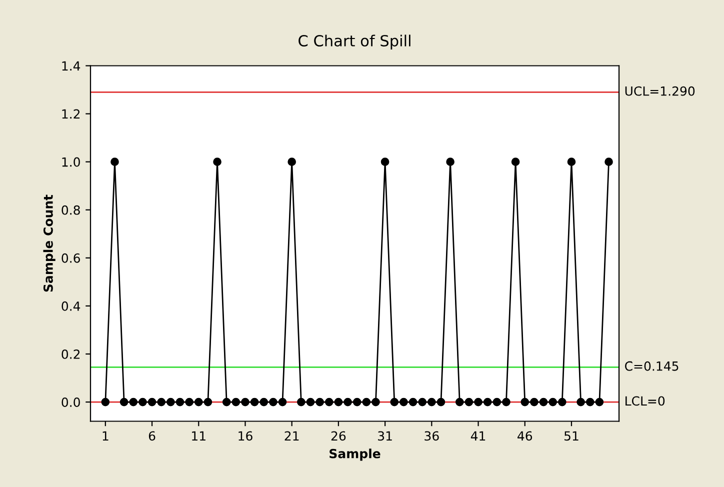 The width and height of the screenshot is (724, 487). What do you see at coordinates (355, 454) in the screenshot?
I see `x-axis-title: Sample` at bounding box center [355, 454].